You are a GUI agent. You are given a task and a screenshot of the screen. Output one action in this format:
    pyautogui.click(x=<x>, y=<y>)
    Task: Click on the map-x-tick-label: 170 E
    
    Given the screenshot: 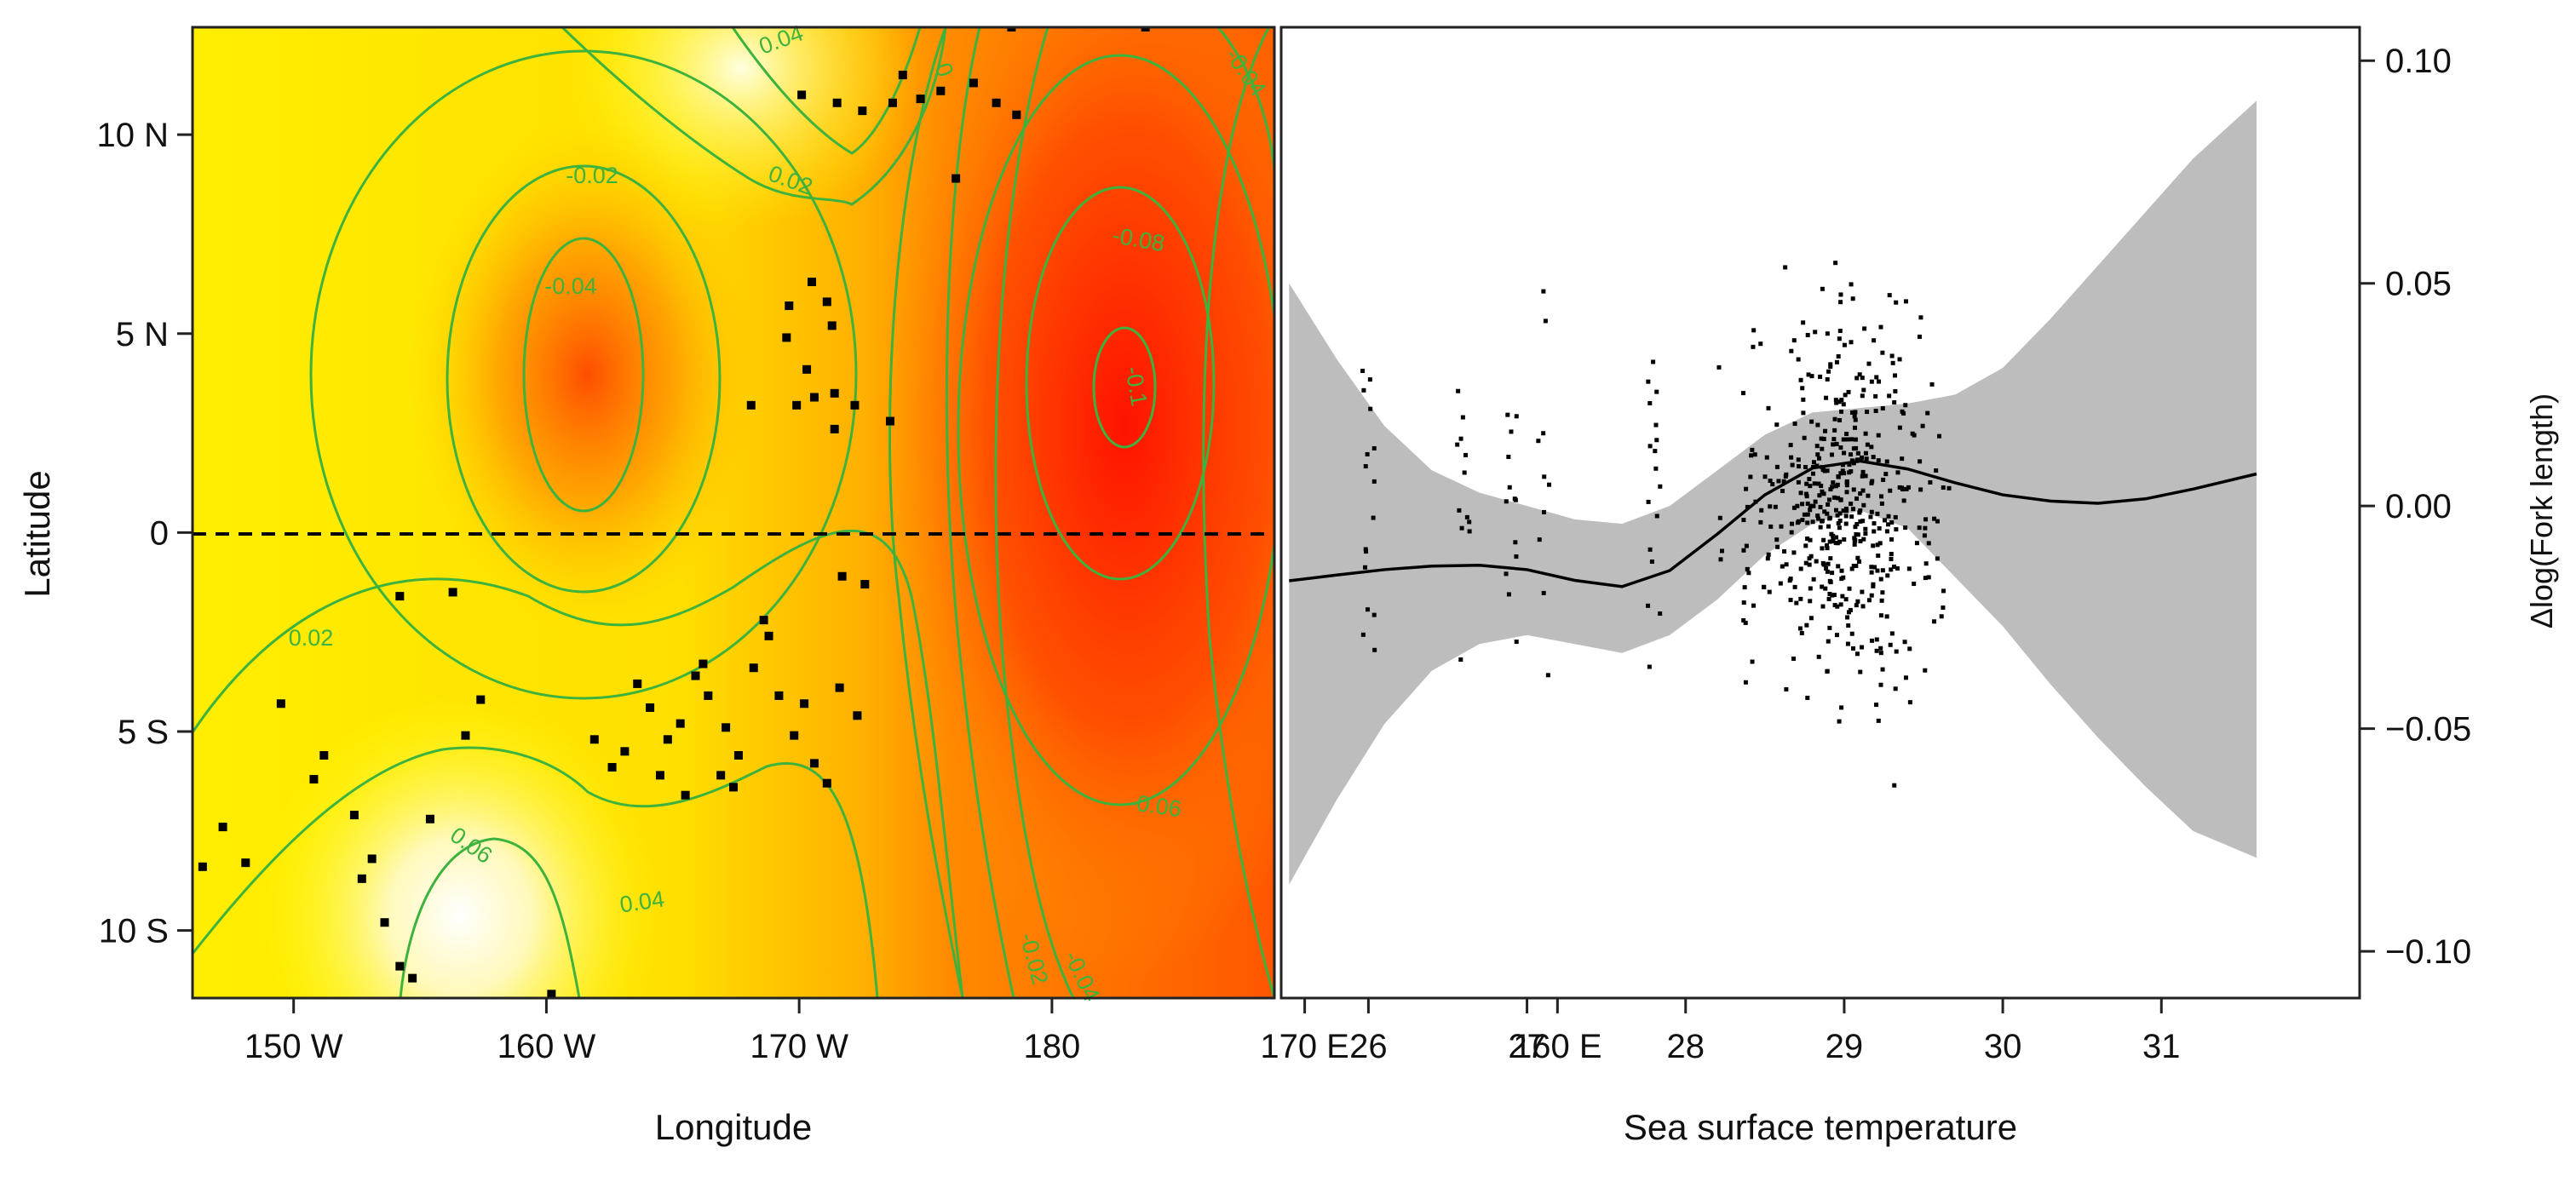 What is the action you would take?
    pyautogui.click(x=1305, y=1046)
    